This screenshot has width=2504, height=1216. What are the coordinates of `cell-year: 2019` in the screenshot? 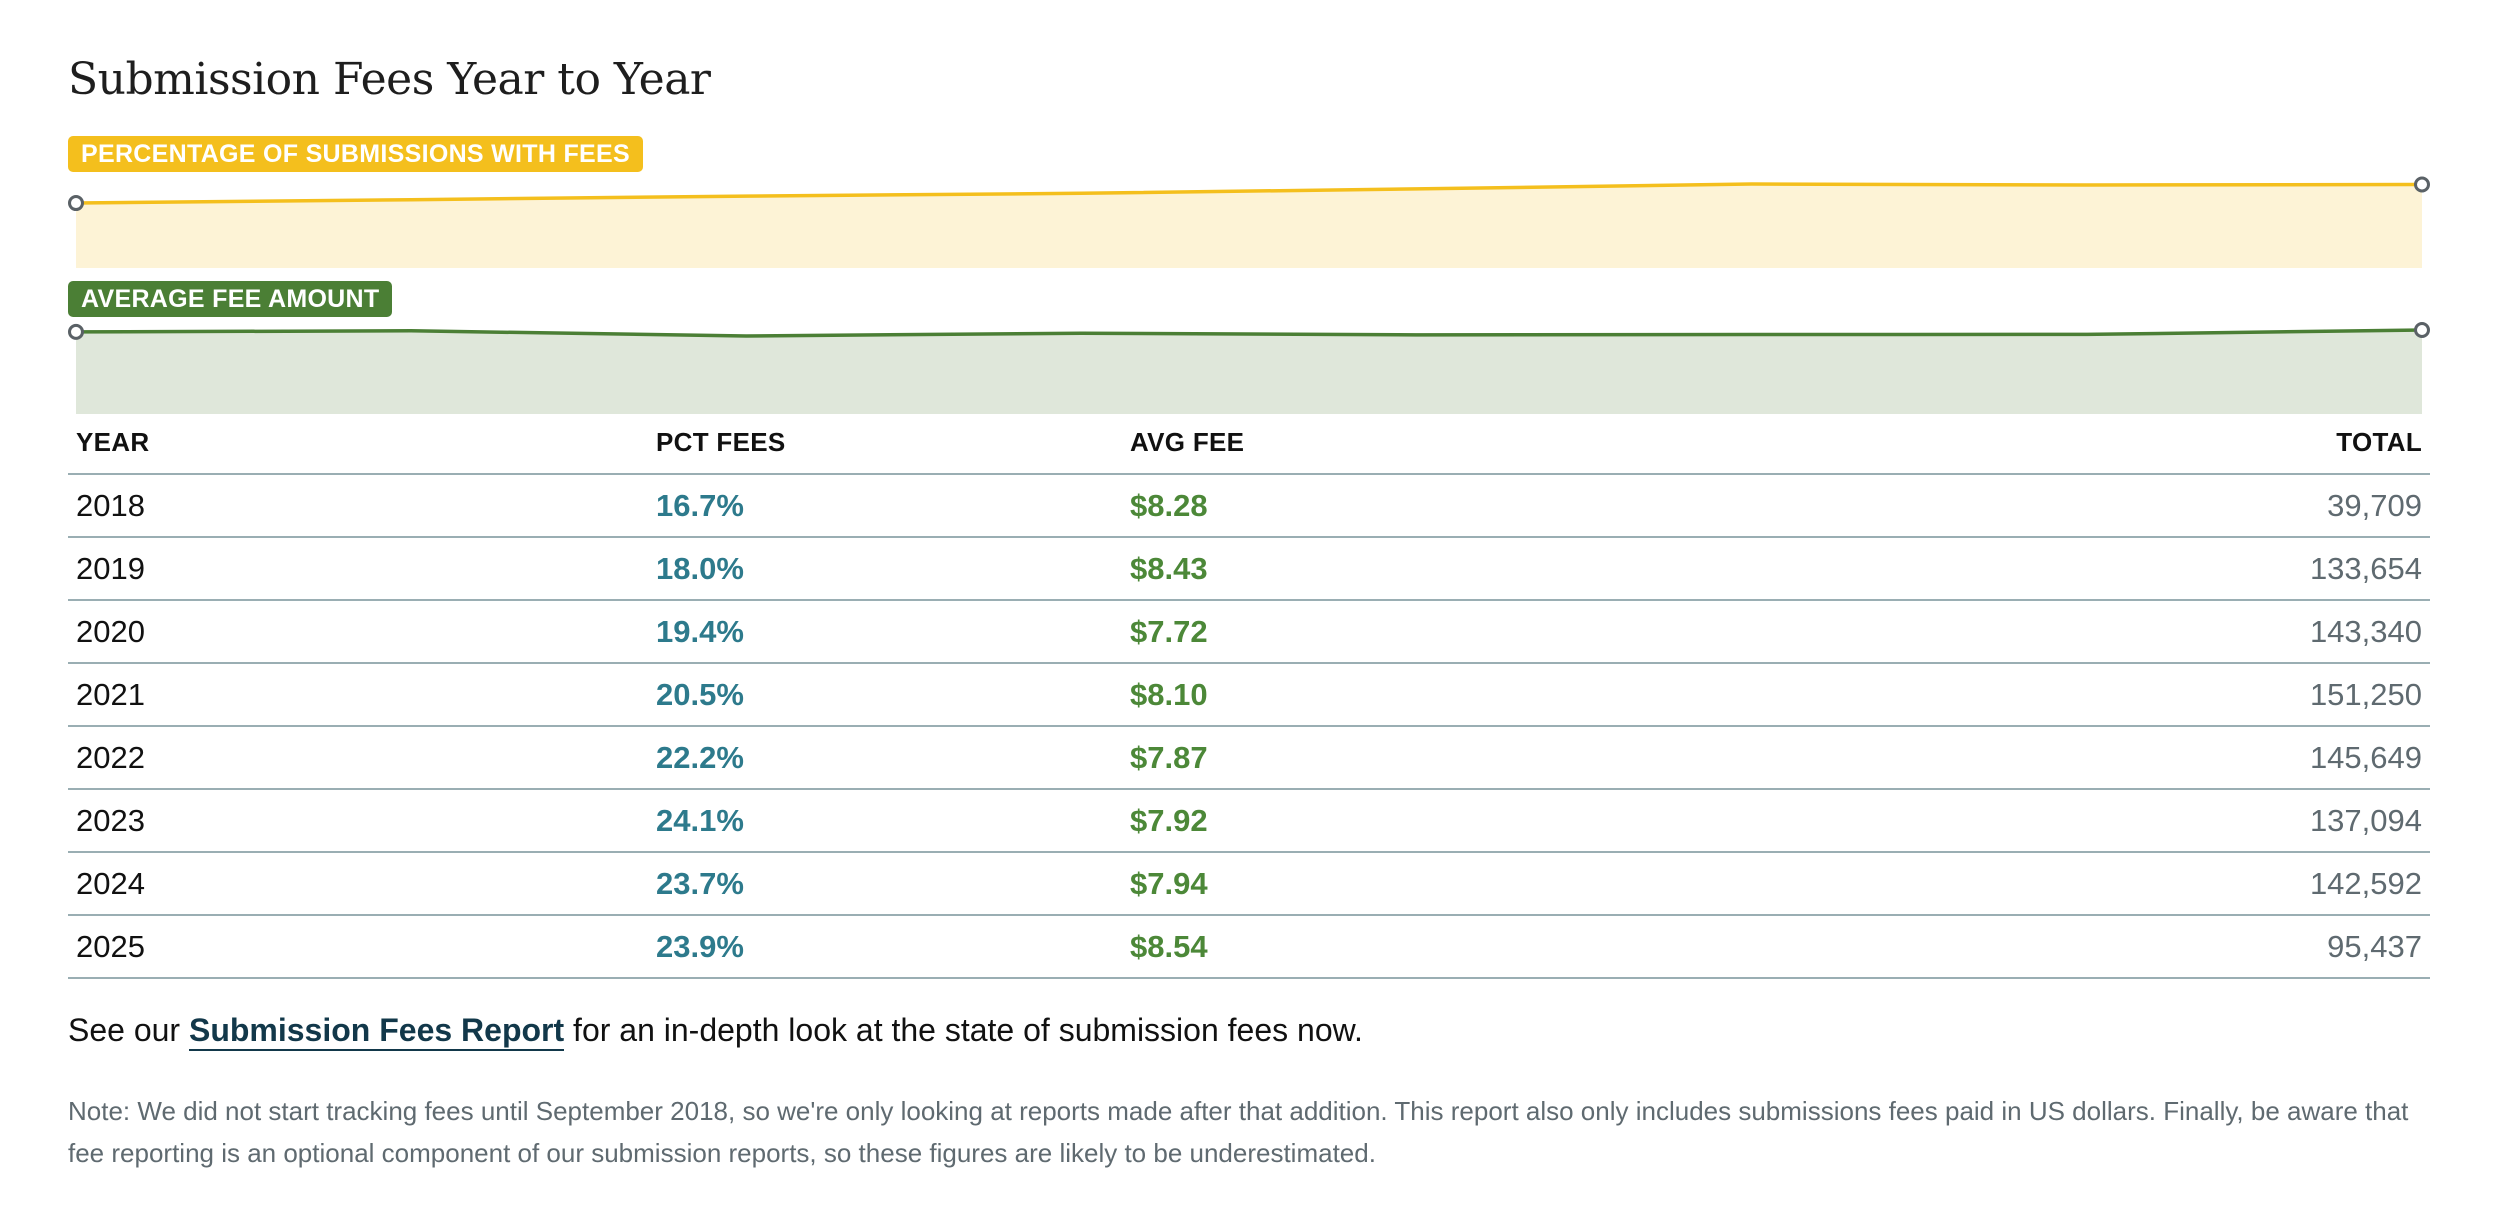 It's located at (358, 569).